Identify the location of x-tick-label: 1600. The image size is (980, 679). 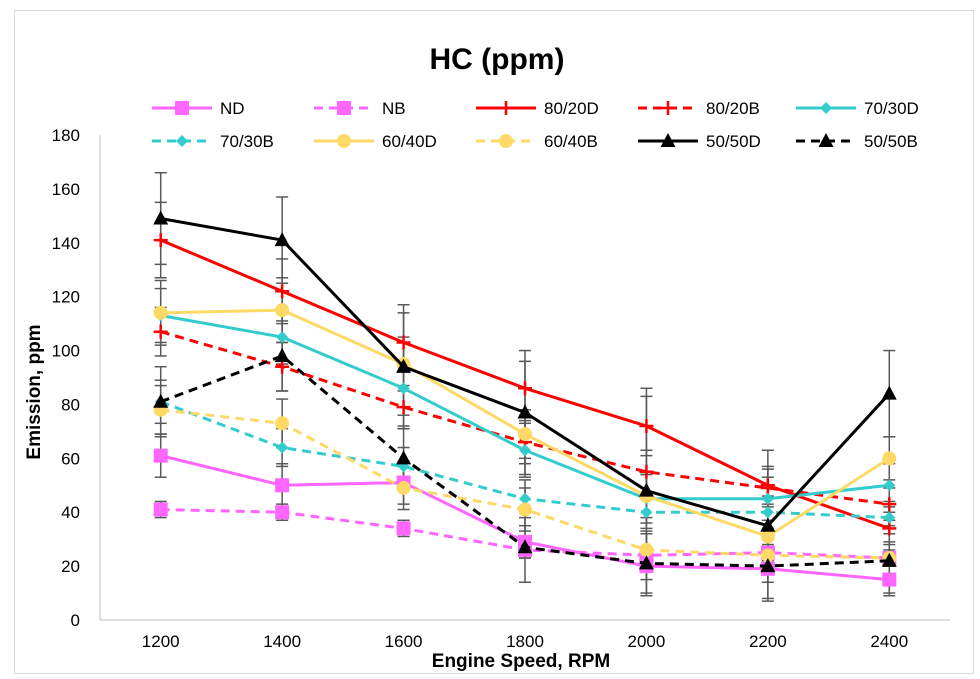
(404, 641).